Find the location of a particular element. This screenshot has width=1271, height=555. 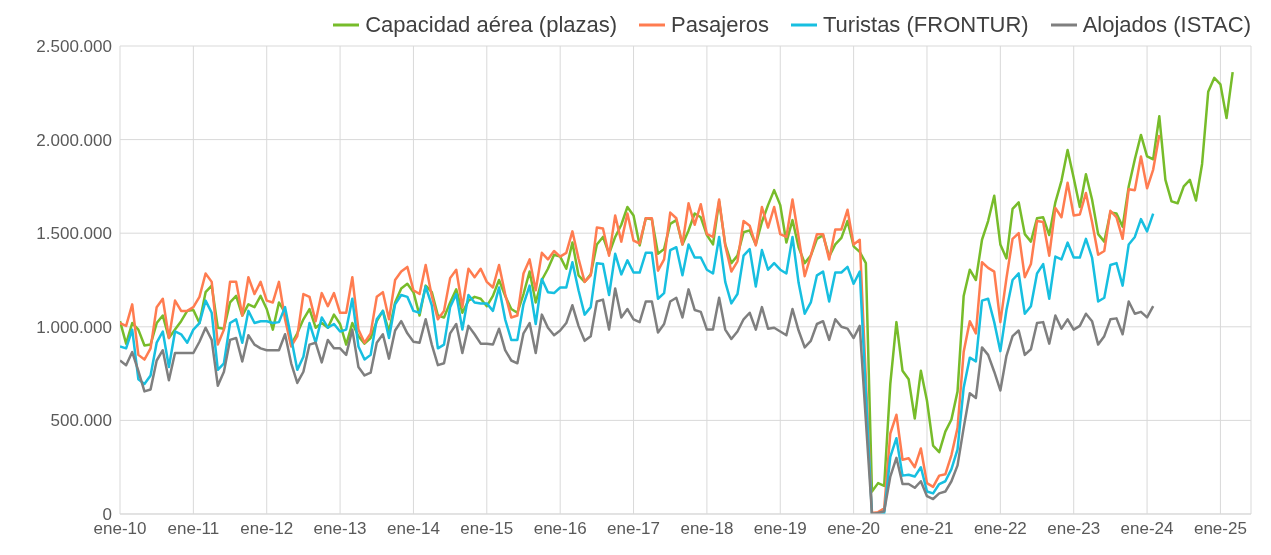

x-tick-label: ene-12 is located at coordinates (267, 529).